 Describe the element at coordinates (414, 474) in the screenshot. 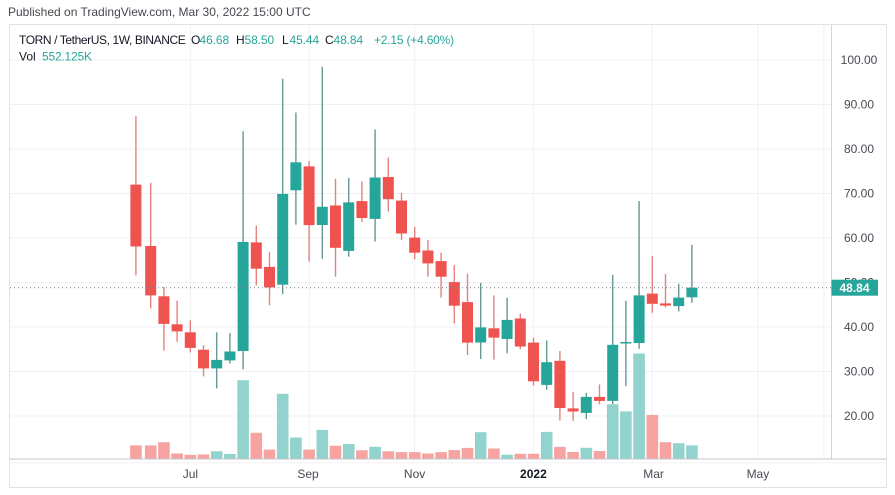

I see `svg-text: Nov` at that location.